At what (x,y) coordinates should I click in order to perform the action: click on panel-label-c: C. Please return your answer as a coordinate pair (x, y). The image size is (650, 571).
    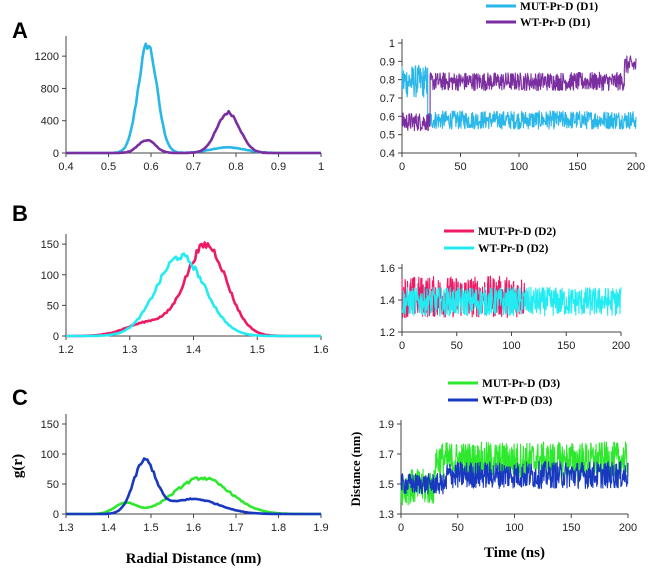
    Looking at the image, I should click on (20, 397).